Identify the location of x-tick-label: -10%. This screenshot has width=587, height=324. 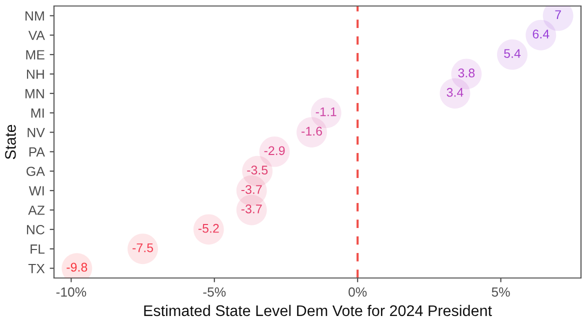
(71, 292).